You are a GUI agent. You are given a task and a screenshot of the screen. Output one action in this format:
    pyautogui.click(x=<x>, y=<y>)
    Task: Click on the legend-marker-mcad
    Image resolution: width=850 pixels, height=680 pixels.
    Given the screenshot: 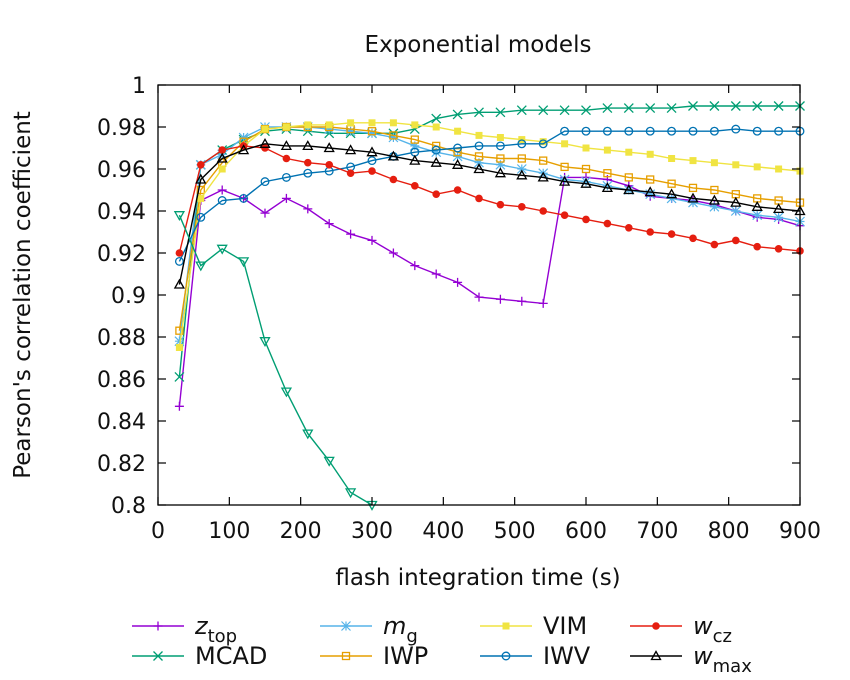 What is the action you would take?
    pyautogui.click(x=158, y=656)
    